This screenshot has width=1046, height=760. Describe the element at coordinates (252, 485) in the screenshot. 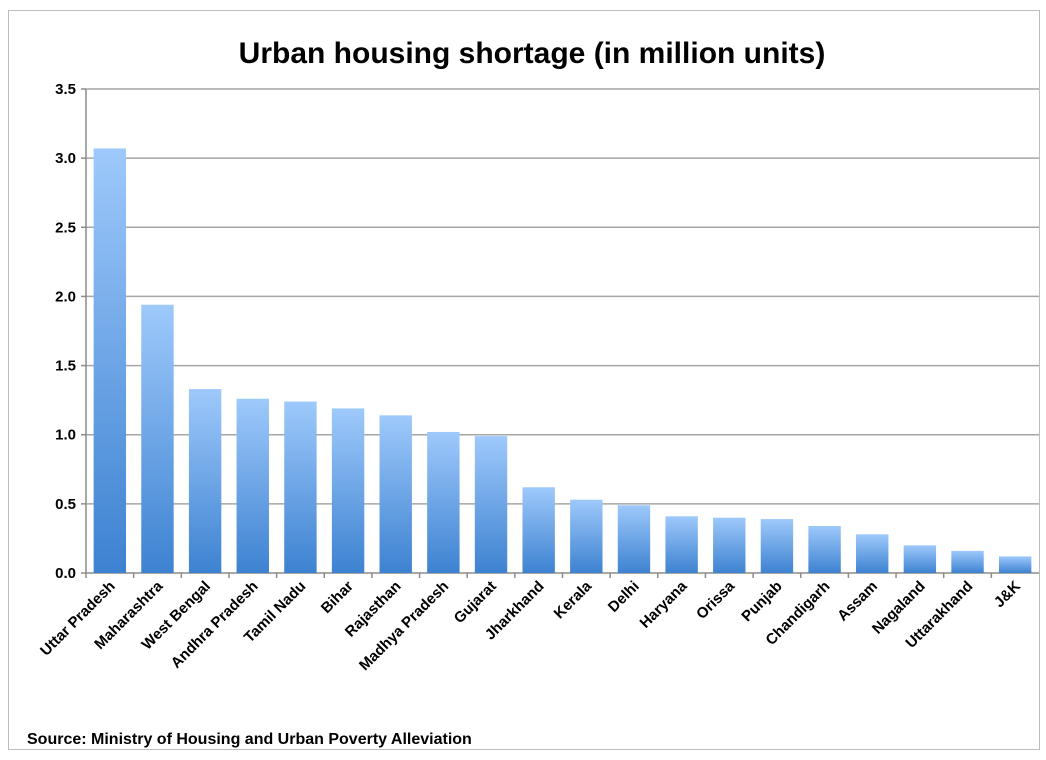

I see `bar-andhra-pradesh` at that location.